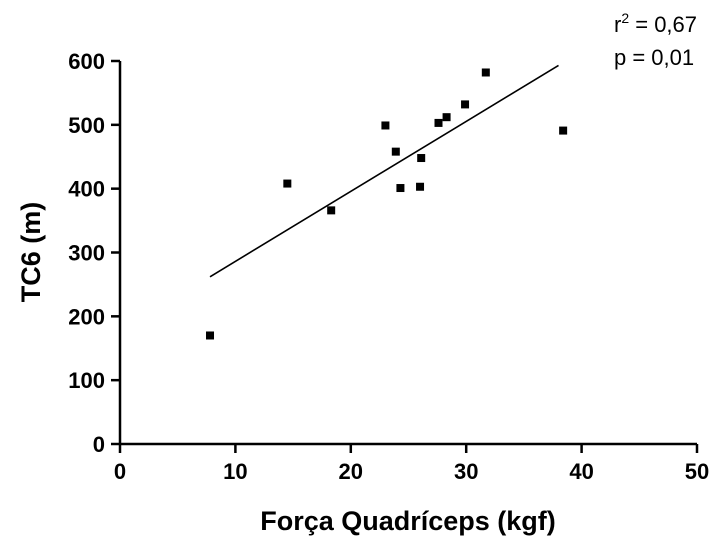 The image size is (722, 536). Describe the element at coordinates (86, 189) in the screenshot. I see `y-tick-label: 400` at that location.